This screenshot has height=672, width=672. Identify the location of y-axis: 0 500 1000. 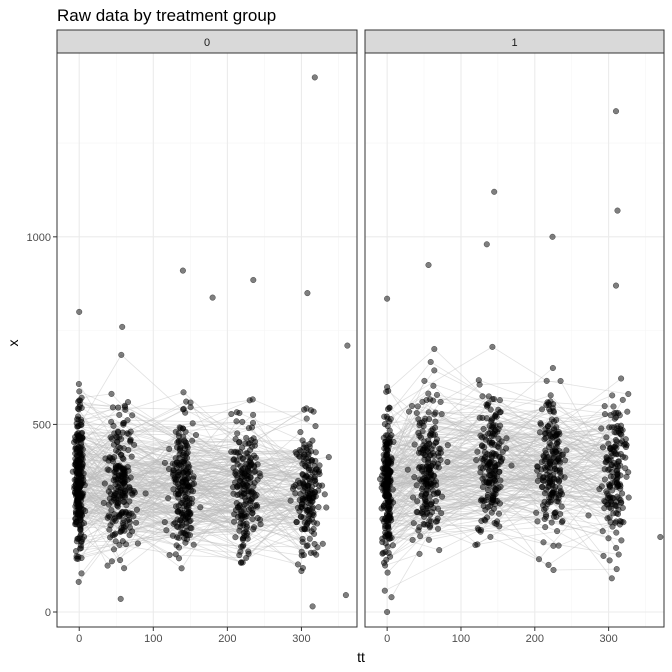
(42, 425).